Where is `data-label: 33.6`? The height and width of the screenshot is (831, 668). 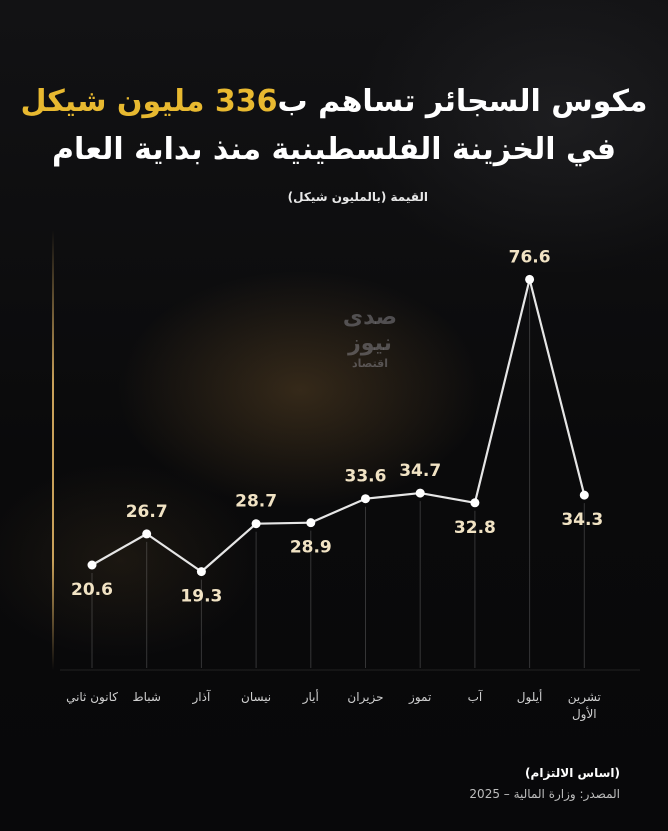
data-label: 33.6 is located at coordinates (366, 477).